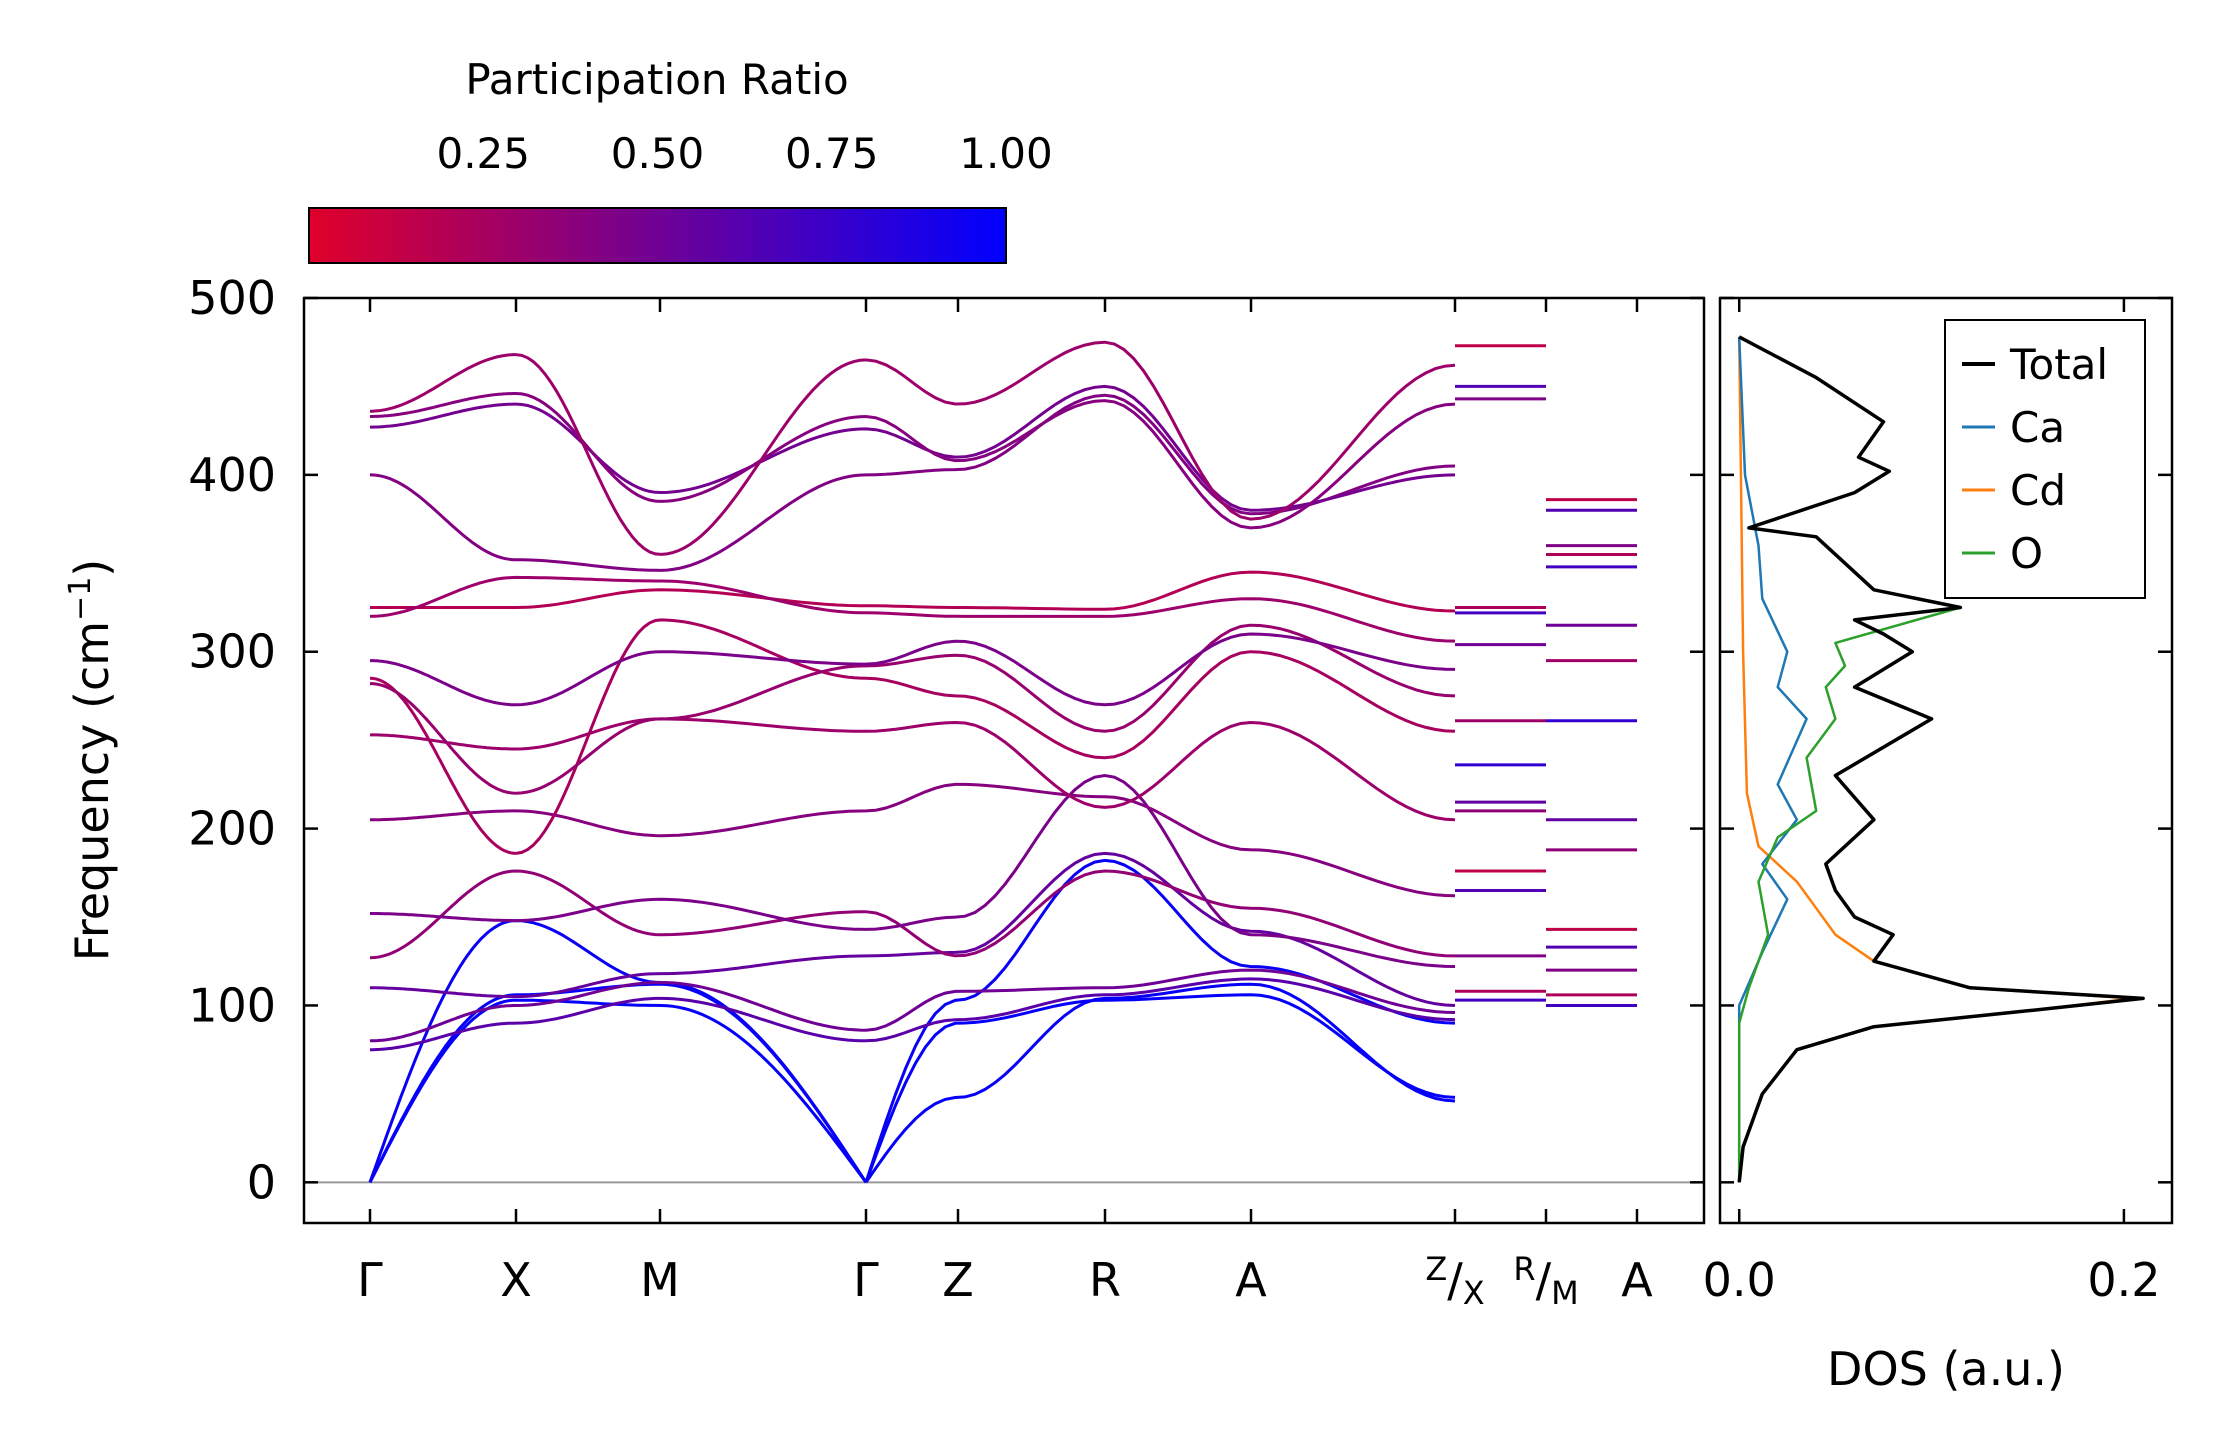 This screenshot has height=1455, width=2222. What do you see at coordinates (232, 1005) in the screenshot?
I see `band-y-tick-label: 100` at bounding box center [232, 1005].